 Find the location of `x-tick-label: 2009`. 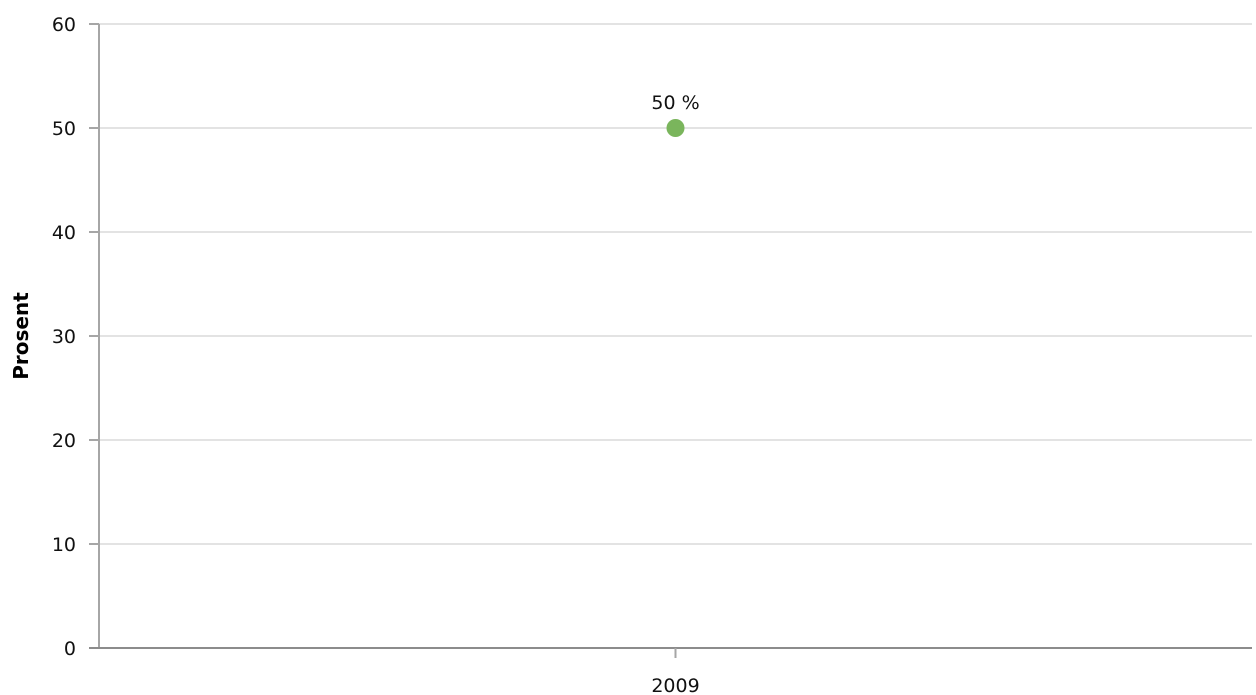

x-tick-label: 2009 is located at coordinates (675, 685).